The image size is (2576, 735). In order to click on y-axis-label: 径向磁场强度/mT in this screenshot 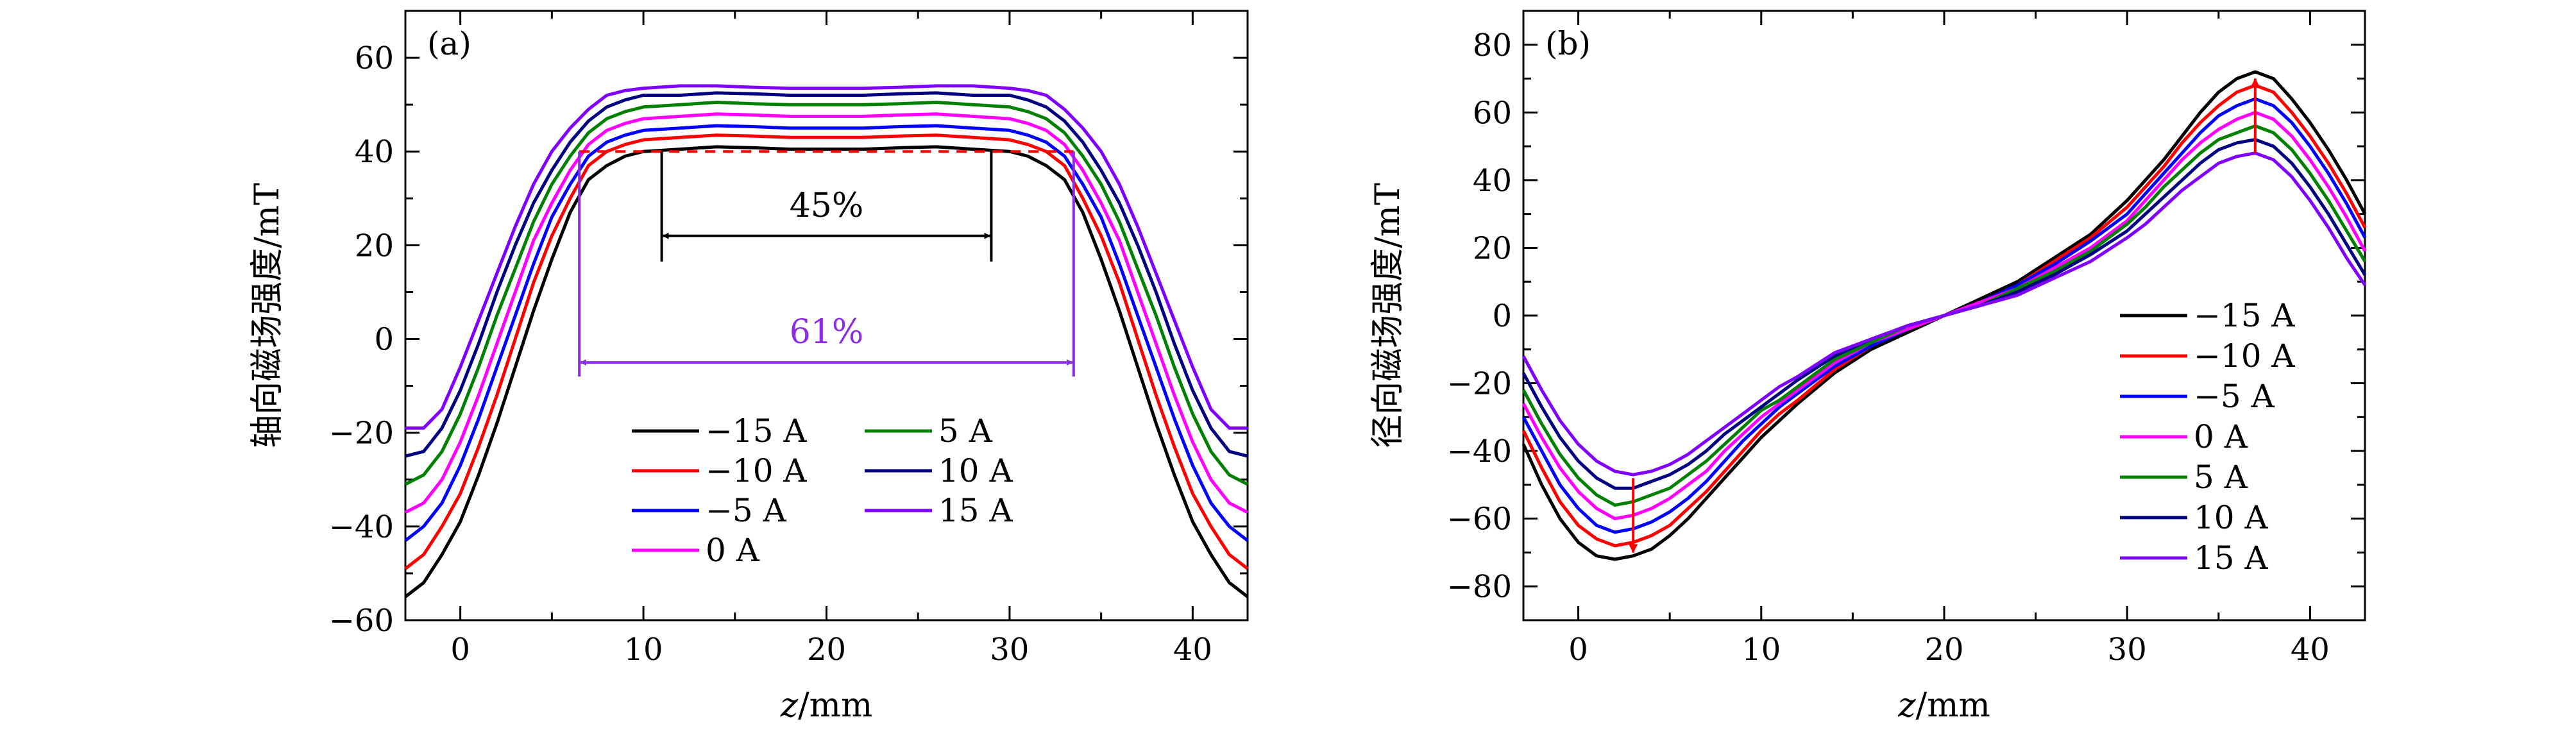, I will do `click(1388, 315)`.